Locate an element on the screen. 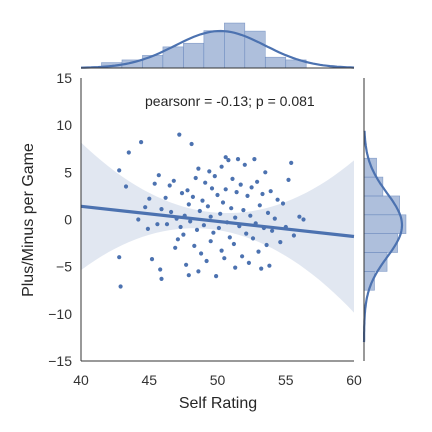  y-tick-label: 5 is located at coordinates (68, 172).